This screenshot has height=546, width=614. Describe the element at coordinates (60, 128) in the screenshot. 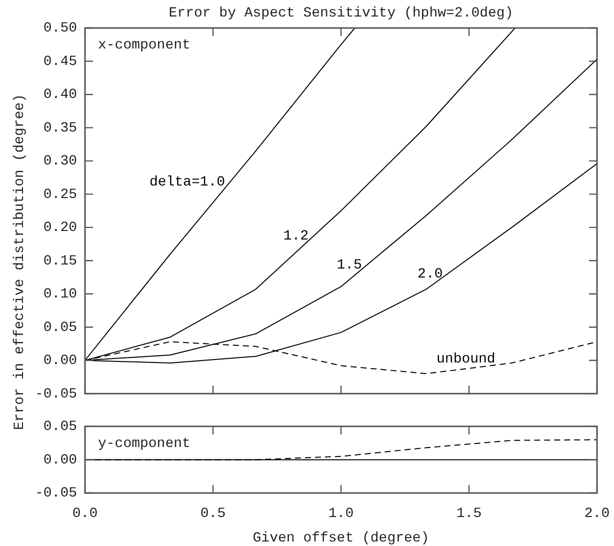

I see `y-tick-label: 0.35` at that location.